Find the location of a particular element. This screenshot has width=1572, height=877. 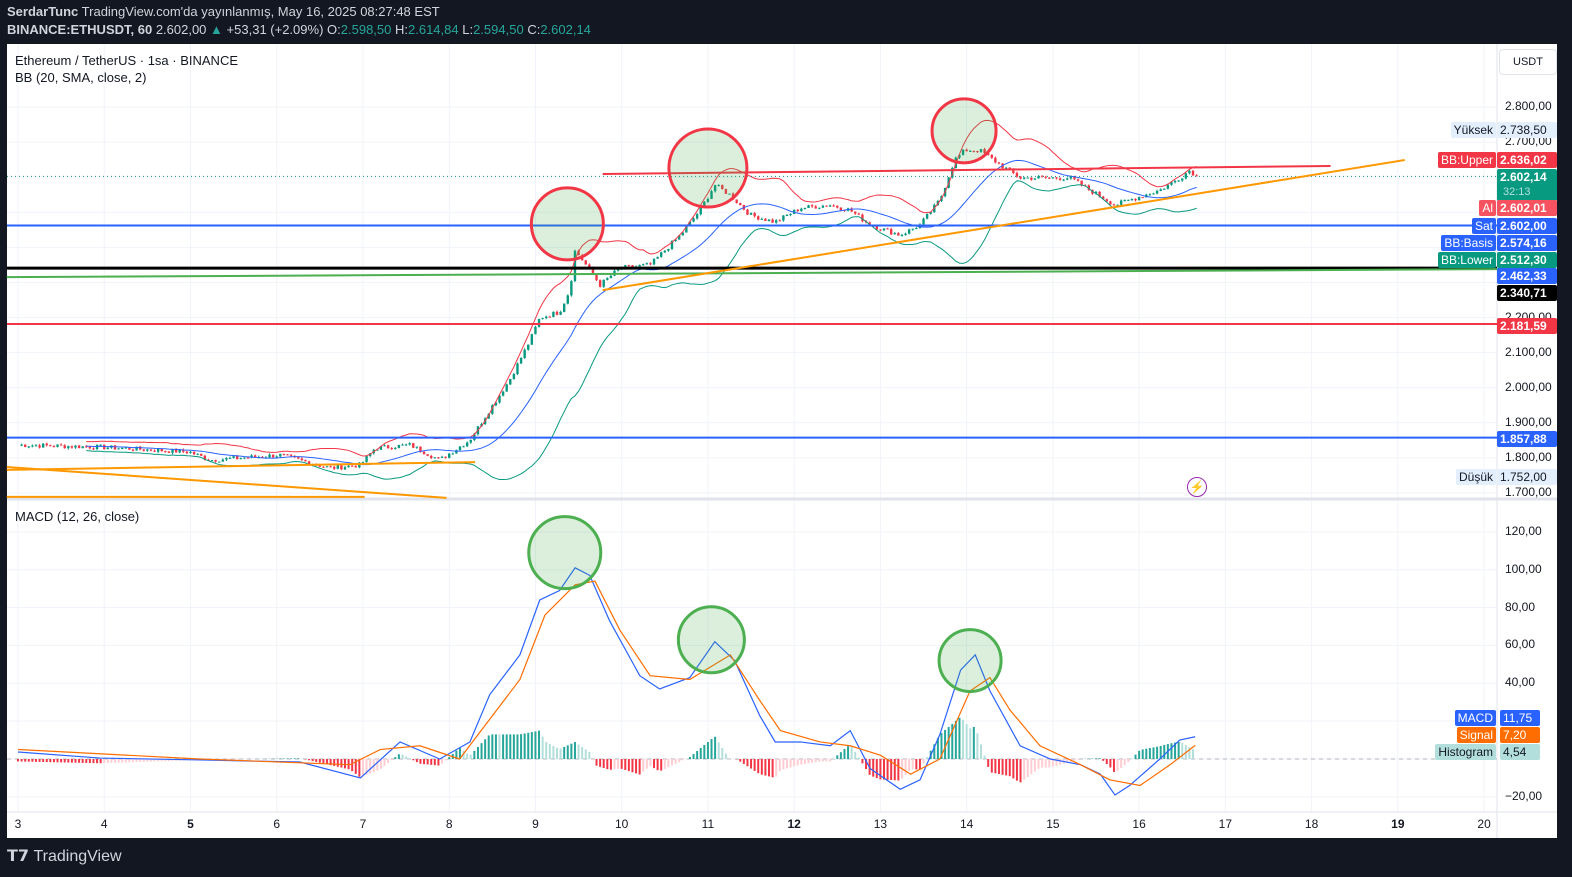

time-tick-label: 16 is located at coordinates (1139, 824).